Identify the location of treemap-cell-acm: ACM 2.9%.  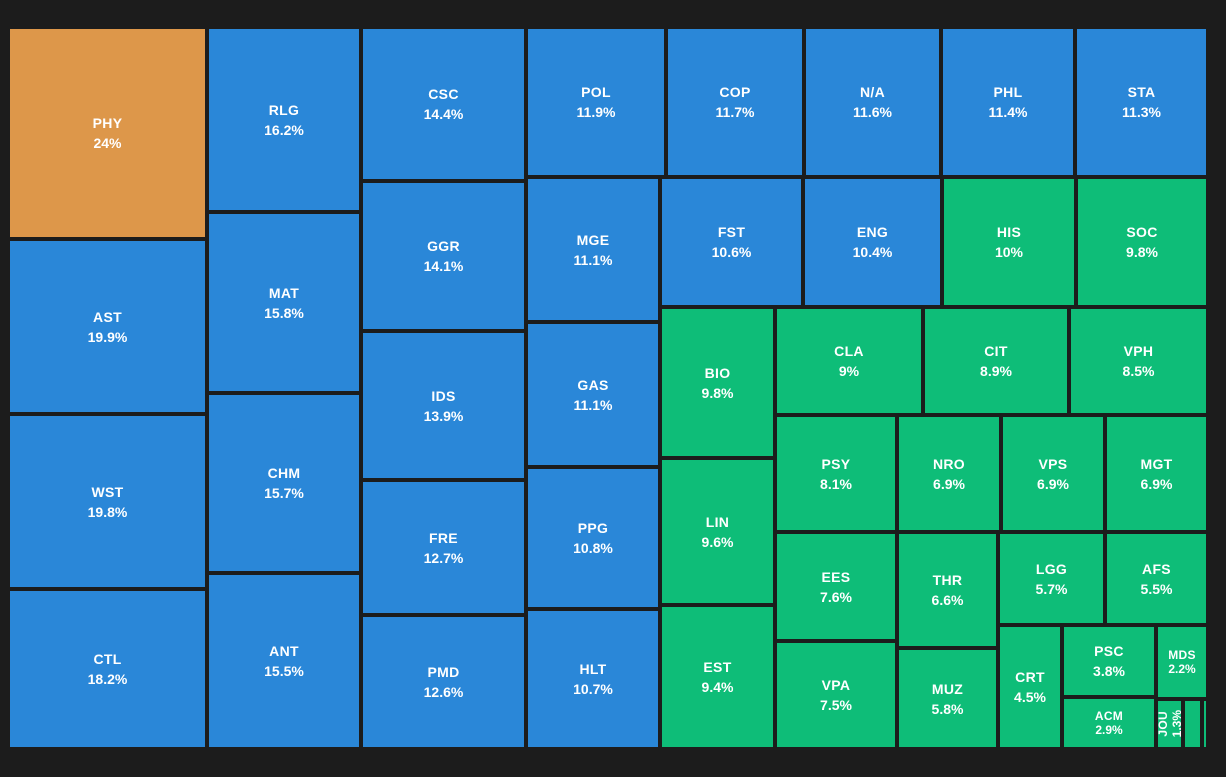
(1109, 723).